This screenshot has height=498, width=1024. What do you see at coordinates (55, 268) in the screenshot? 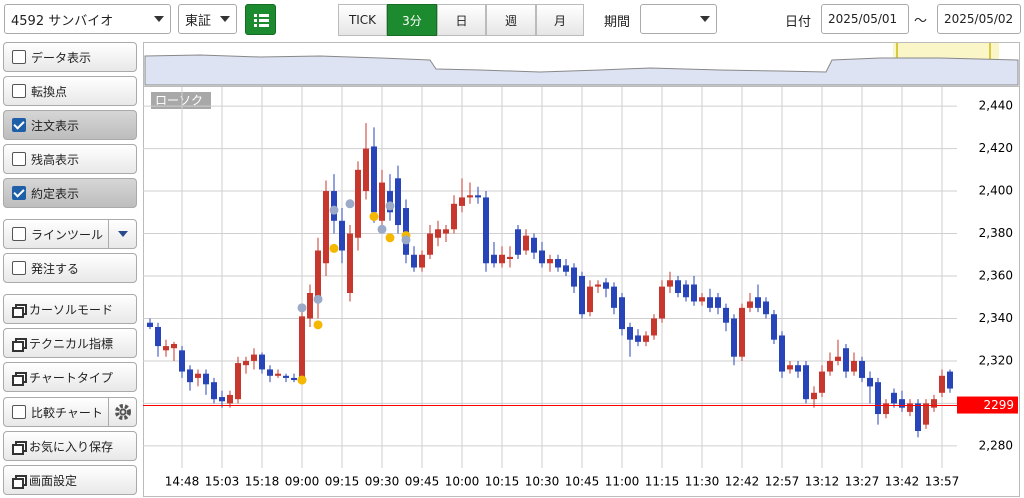
I see `button-label: 発注する` at bounding box center [55, 268].